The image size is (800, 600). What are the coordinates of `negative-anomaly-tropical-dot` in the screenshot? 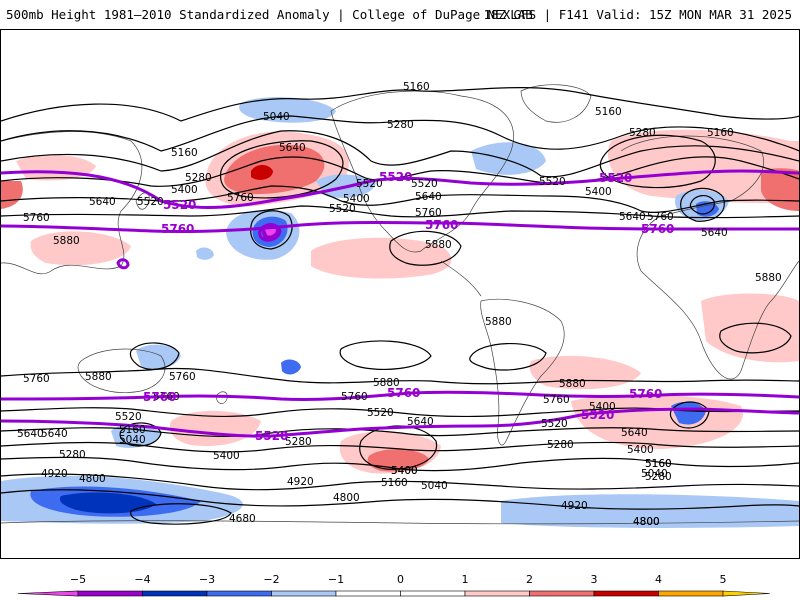 It's located at (291, 367).